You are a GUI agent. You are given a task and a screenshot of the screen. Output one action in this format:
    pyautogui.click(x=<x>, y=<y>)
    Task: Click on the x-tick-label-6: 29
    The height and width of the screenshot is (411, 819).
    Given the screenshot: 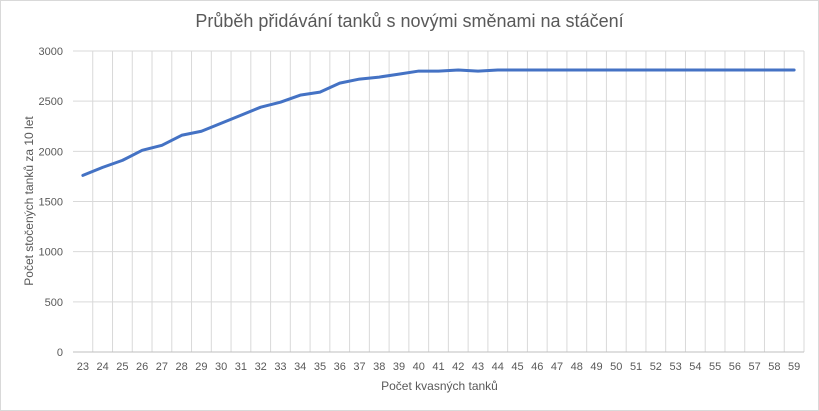 What is the action you would take?
    pyautogui.click(x=201, y=367)
    